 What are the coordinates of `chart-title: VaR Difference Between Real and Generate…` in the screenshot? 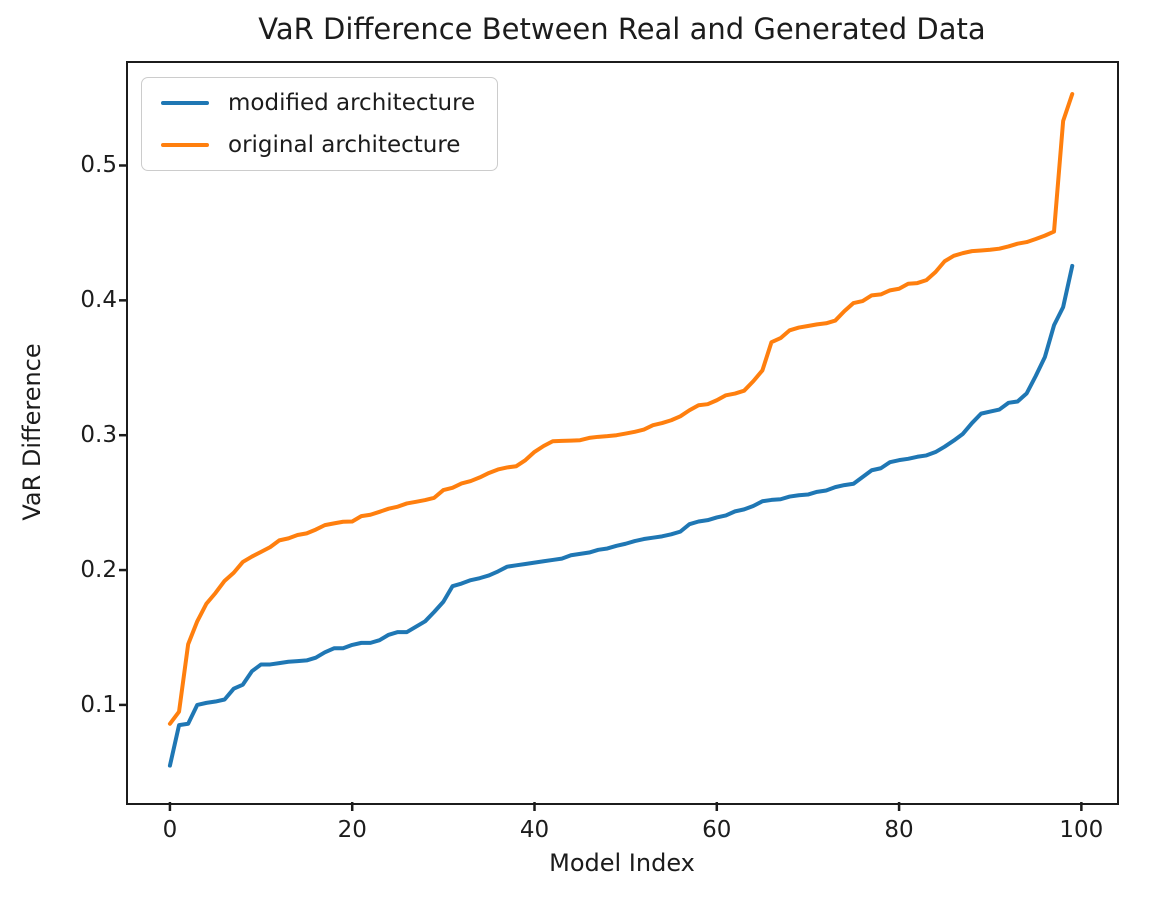 It's located at (622, 29).